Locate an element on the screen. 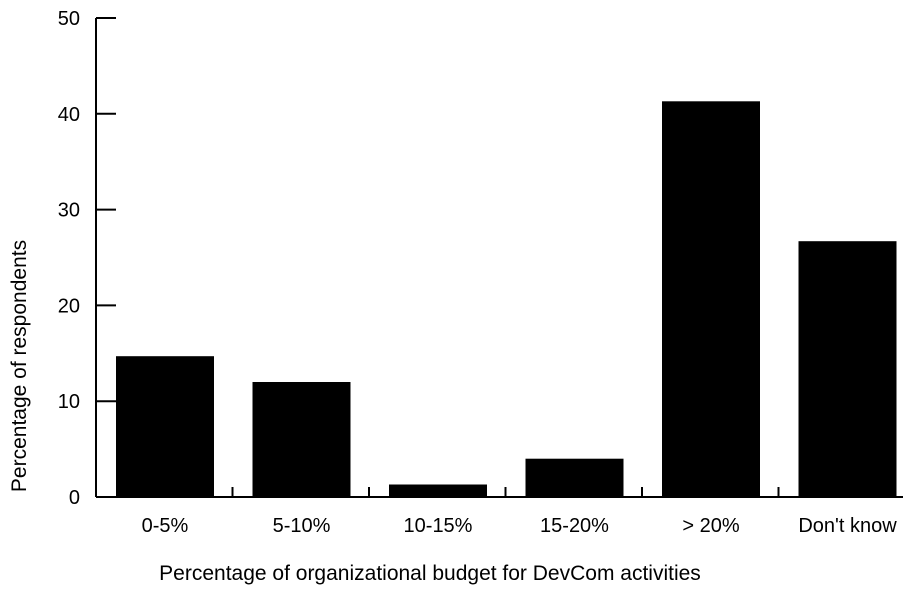 The image size is (906, 590). x-tick-label: > 20% is located at coordinates (710, 526).